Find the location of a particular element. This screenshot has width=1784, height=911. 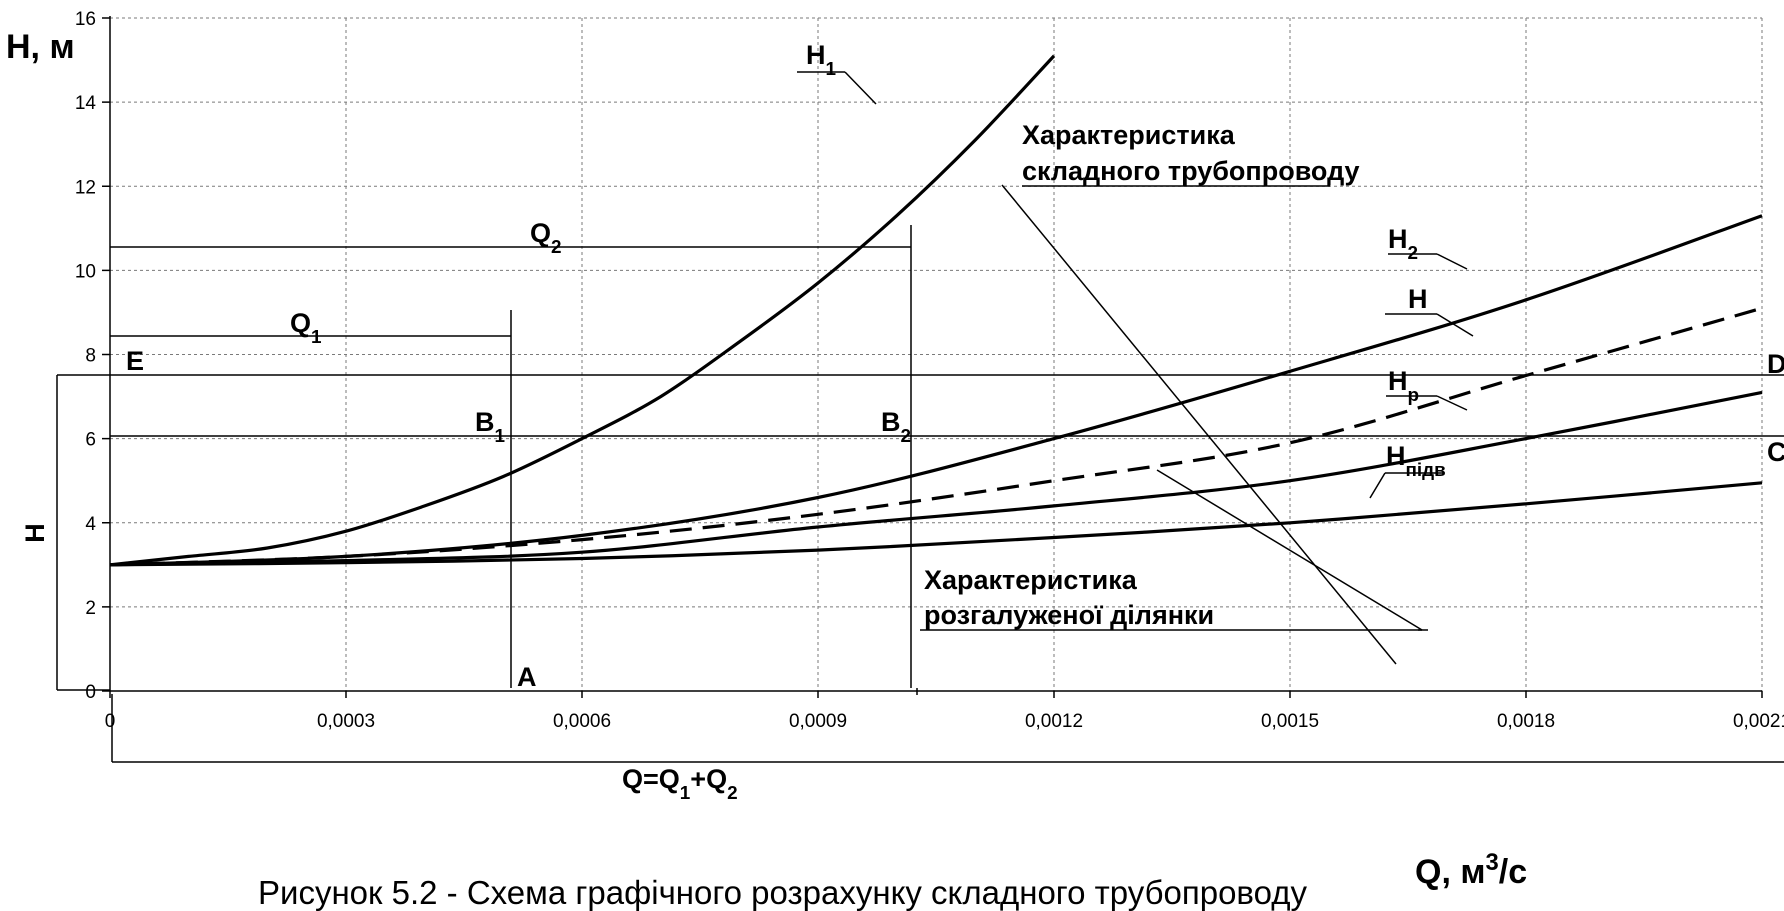

point-c: C is located at coordinates (1775, 452).